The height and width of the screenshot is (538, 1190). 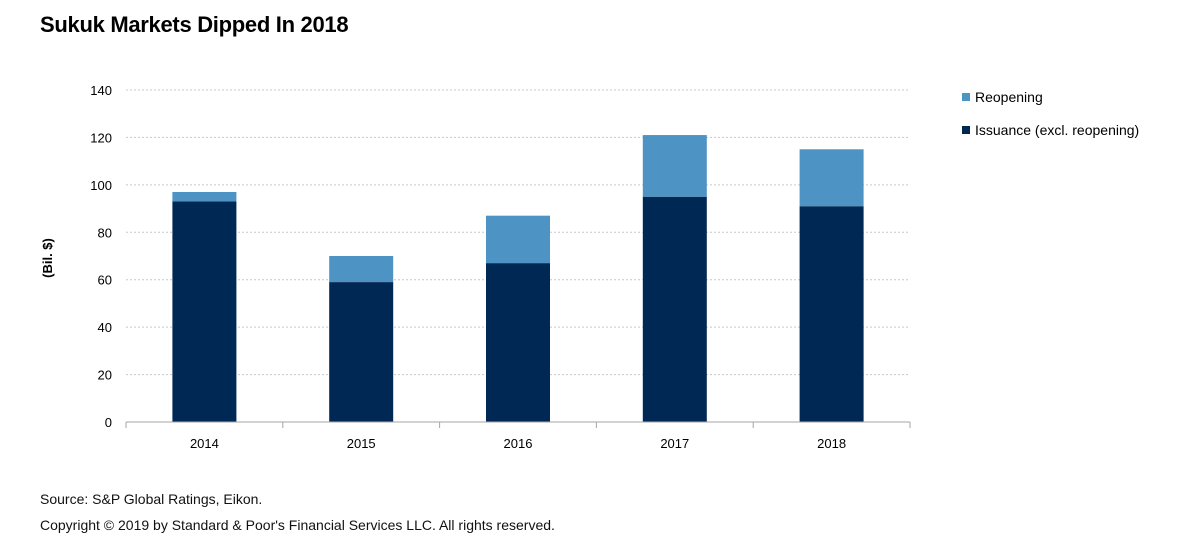 What do you see at coordinates (1050, 113) in the screenshot?
I see `legend: Reopening Issuance (excl. reopening)` at bounding box center [1050, 113].